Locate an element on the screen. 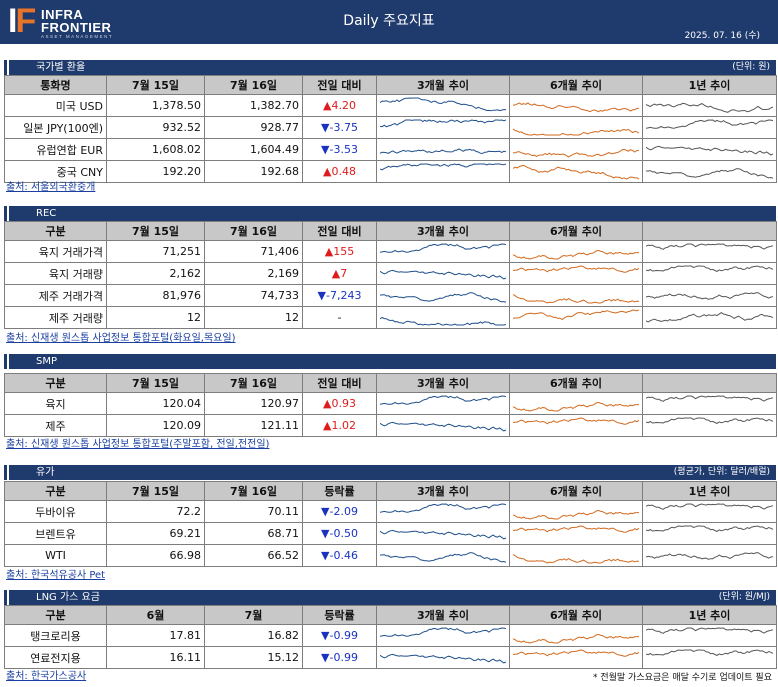 The image size is (778, 687). row-label: 제주 is located at coordinates (55, 425).